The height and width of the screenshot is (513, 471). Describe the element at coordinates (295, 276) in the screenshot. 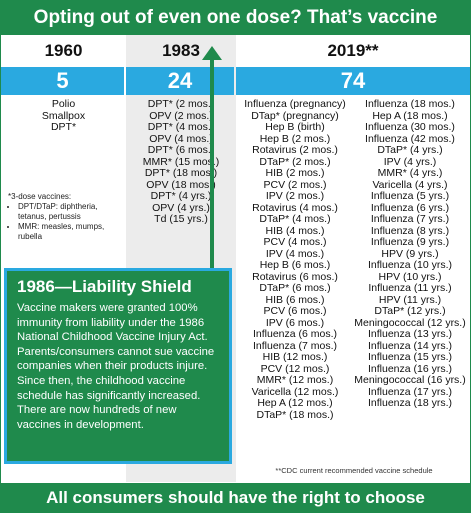

I see `vaccine-item-2019: Rotavirus (6 mos.)` at that location.